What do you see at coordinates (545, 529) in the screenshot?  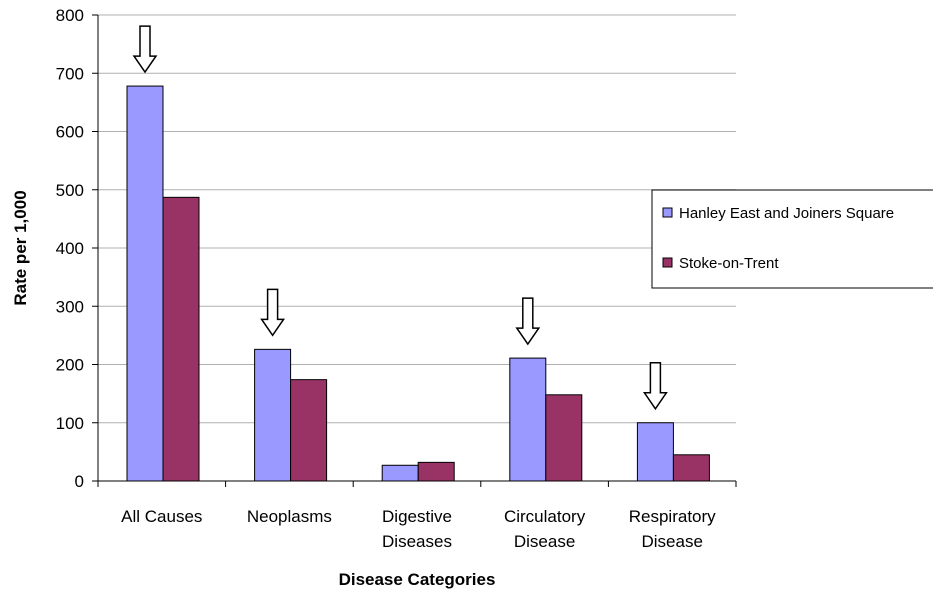 I see `x-category-label: Circulatory Disease` at bounding box center [545, 529].